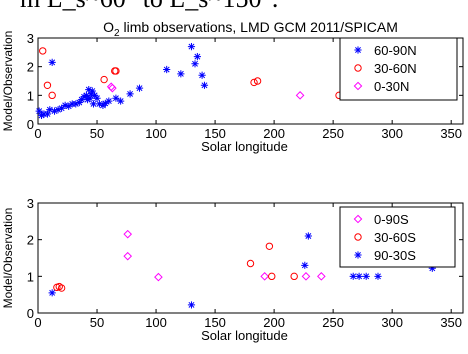 The width and height of the screenshot is (468, 354). What do you see at coordinates (395, 68) in the screenshot?
I see `legend-label: 30-60N` at bounding box center [395, 68].